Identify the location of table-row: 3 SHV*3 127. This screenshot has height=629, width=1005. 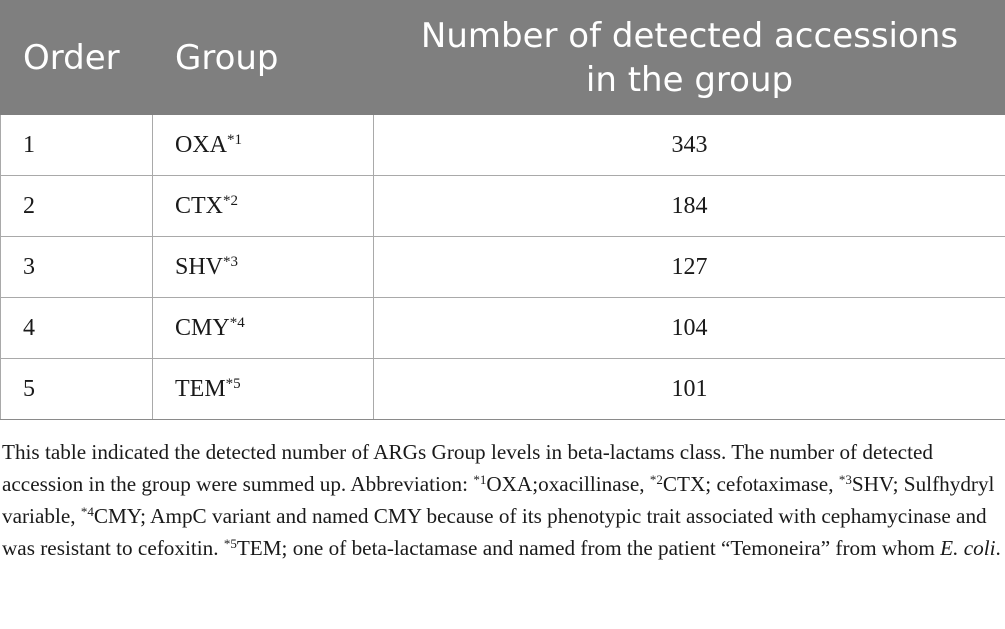
(502, 267).